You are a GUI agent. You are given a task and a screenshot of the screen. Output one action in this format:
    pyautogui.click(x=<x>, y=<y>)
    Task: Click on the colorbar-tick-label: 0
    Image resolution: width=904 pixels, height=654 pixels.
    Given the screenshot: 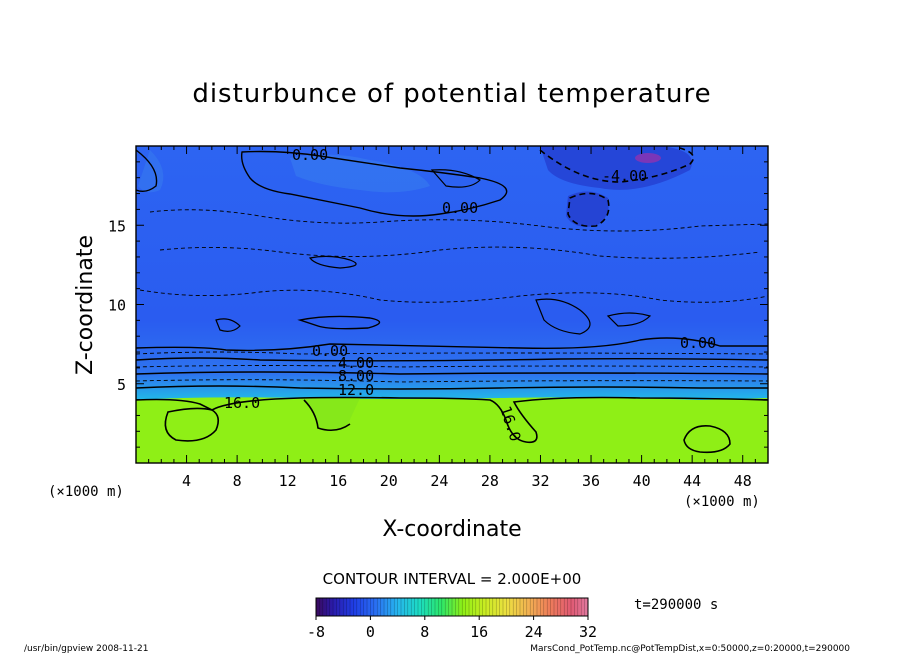 What is the action you would take?
    pyautogui.click(x=370, y=632)
    